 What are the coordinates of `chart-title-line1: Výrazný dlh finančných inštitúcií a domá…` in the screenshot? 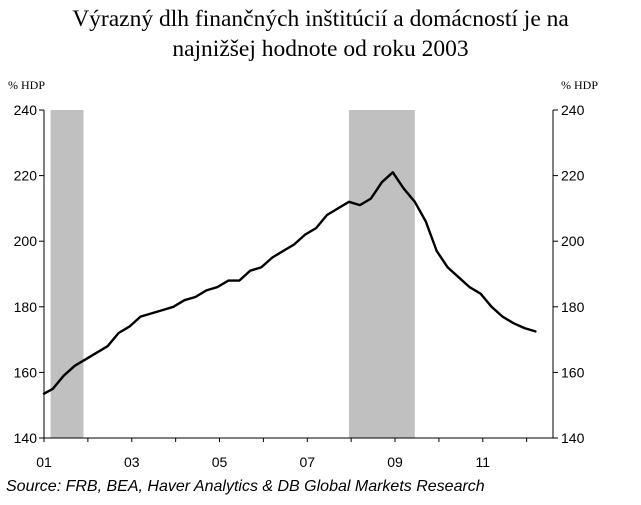 It's located at (320, 19).